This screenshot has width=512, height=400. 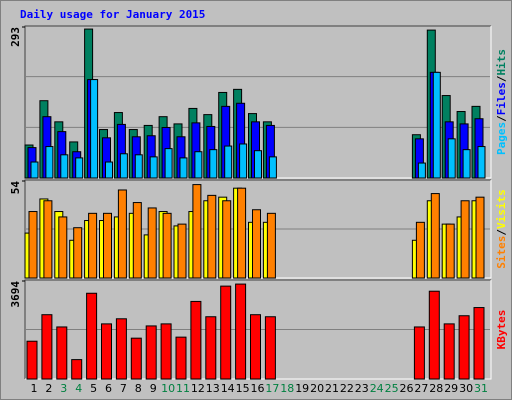 What do you see at coordinates (302, 388) in the screenshot?
I see `x-tick-label: 19` at bounding box center [302, 388].